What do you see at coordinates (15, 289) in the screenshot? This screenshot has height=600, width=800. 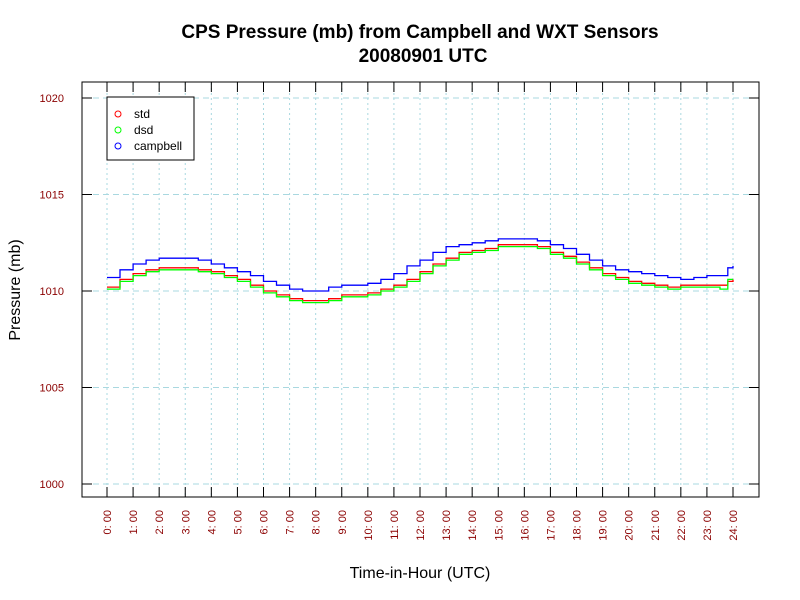 I see `y-axis-label: Pressure (mb)` at bounding box center [15, 289].